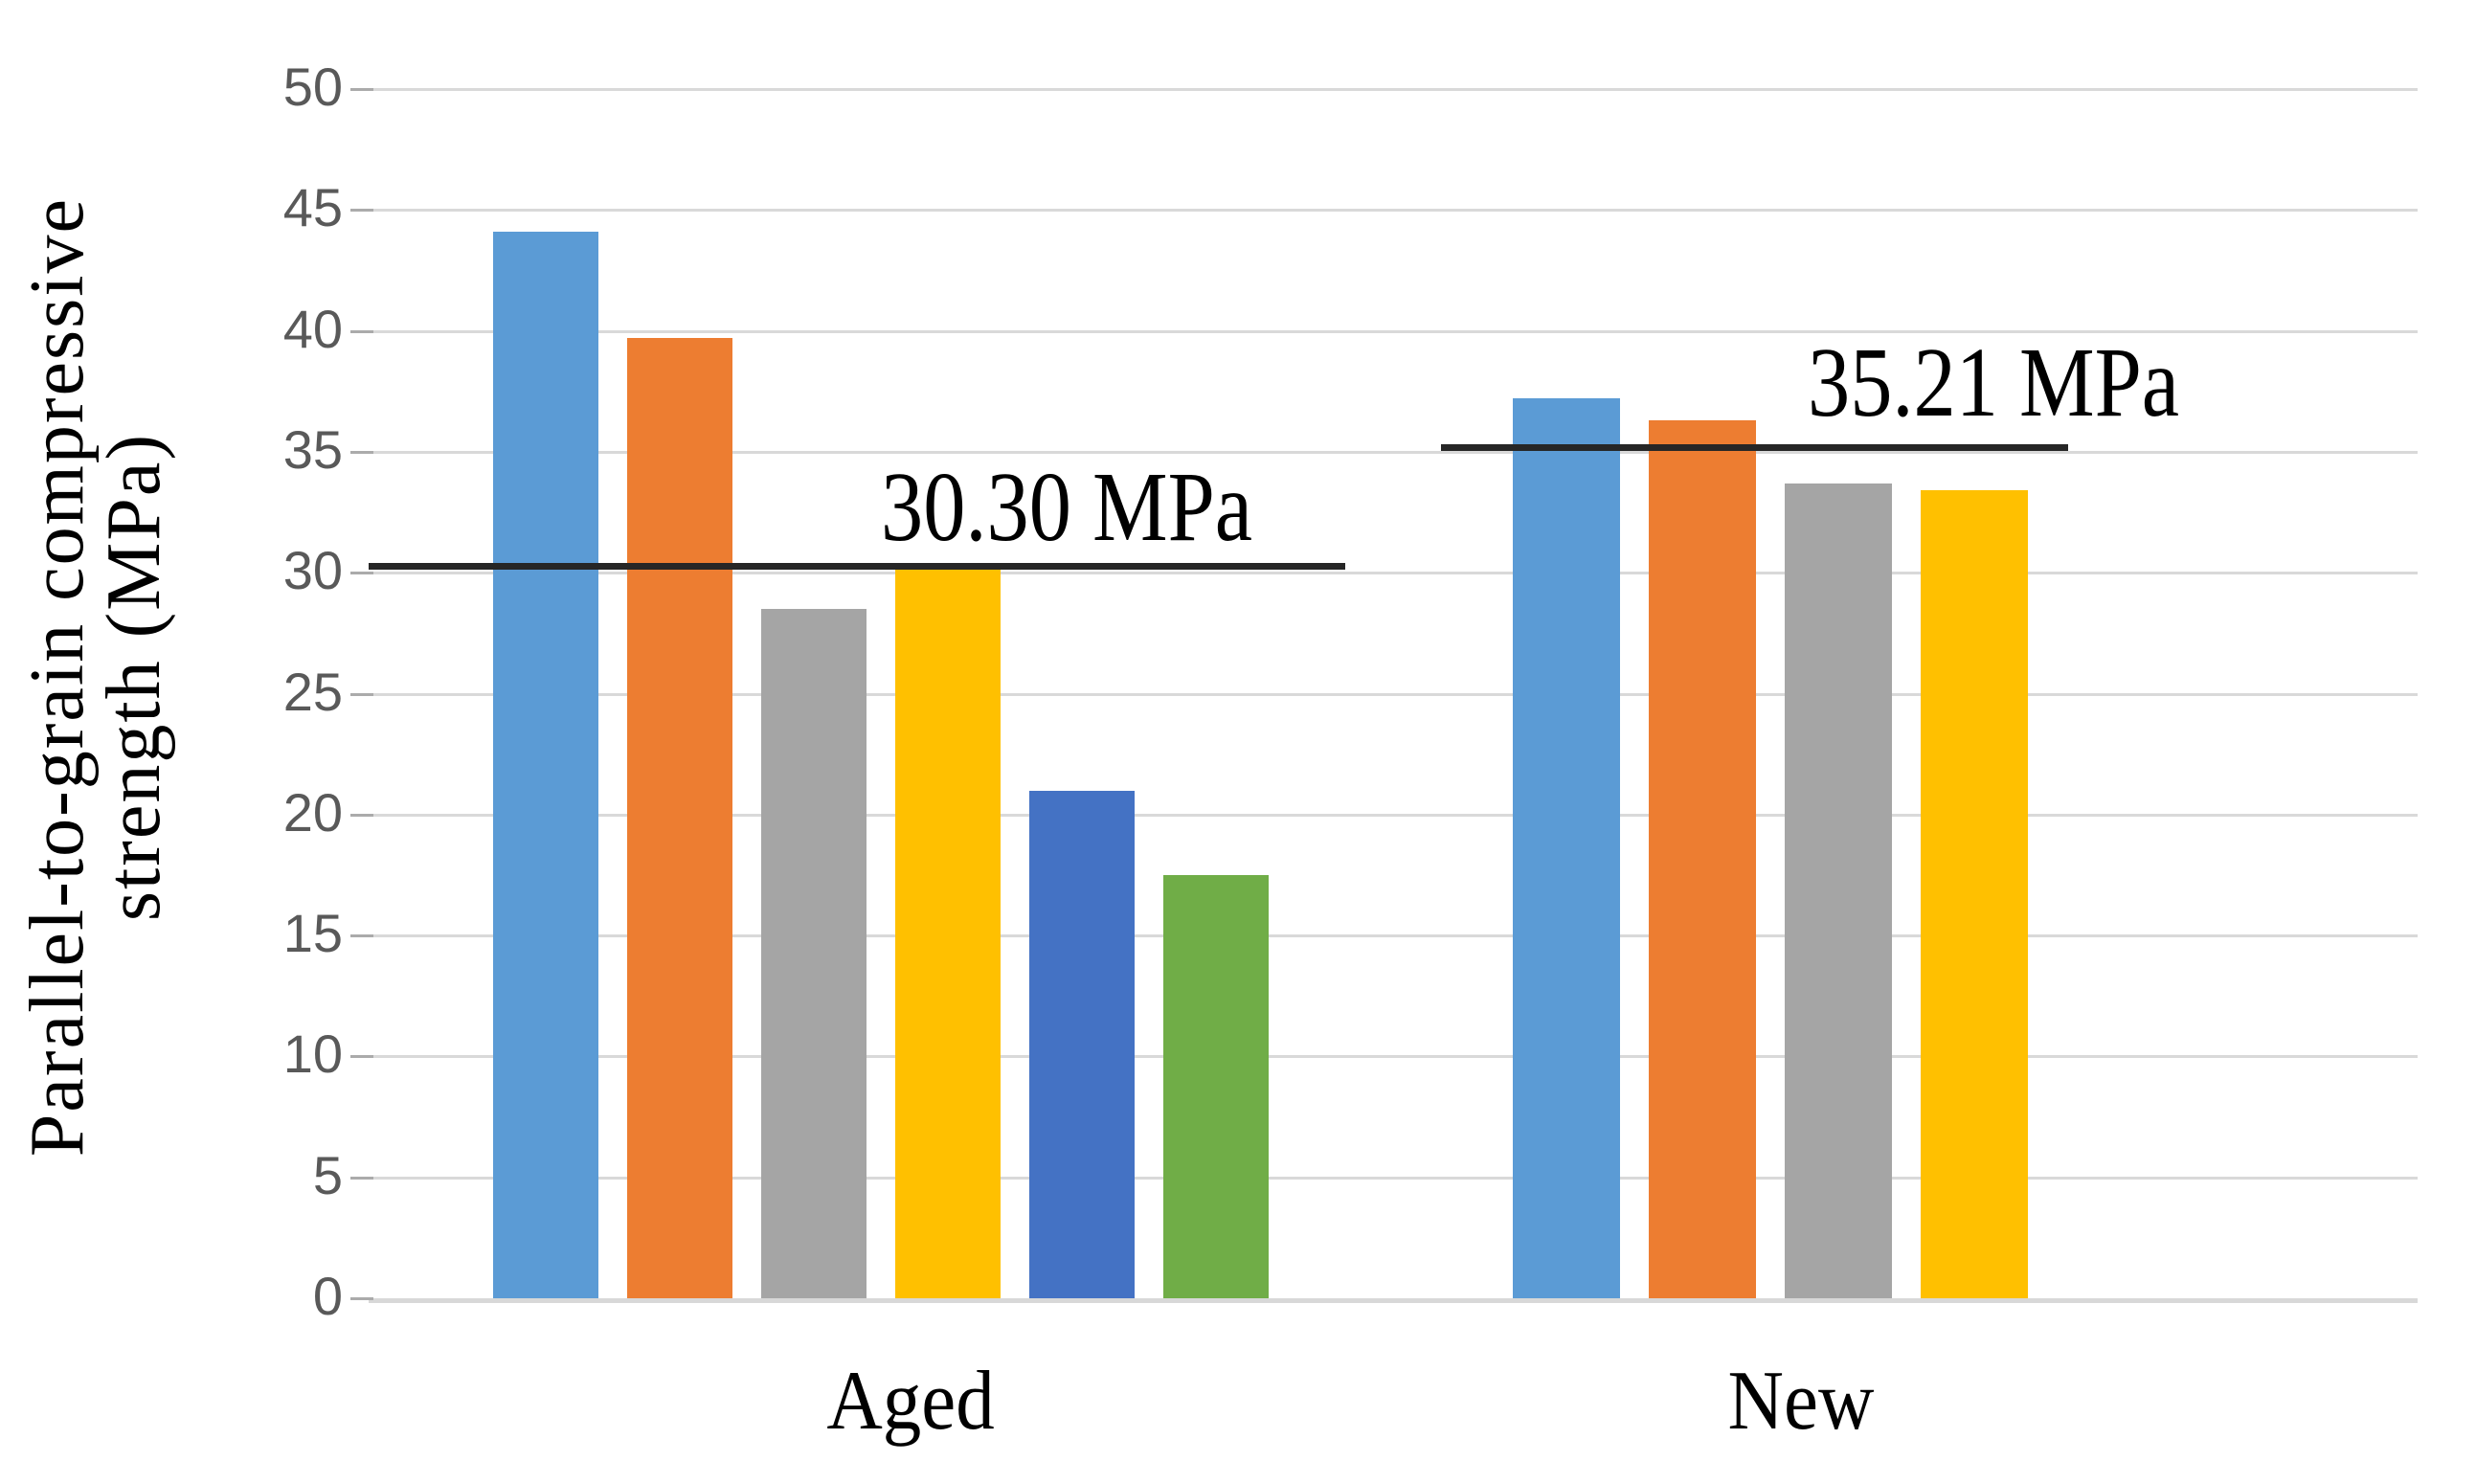  What do you see at coordinates (312, 1054) in the screenshot?
I see `y-tick-label-10: 10` at bounding box center [312, 1054].